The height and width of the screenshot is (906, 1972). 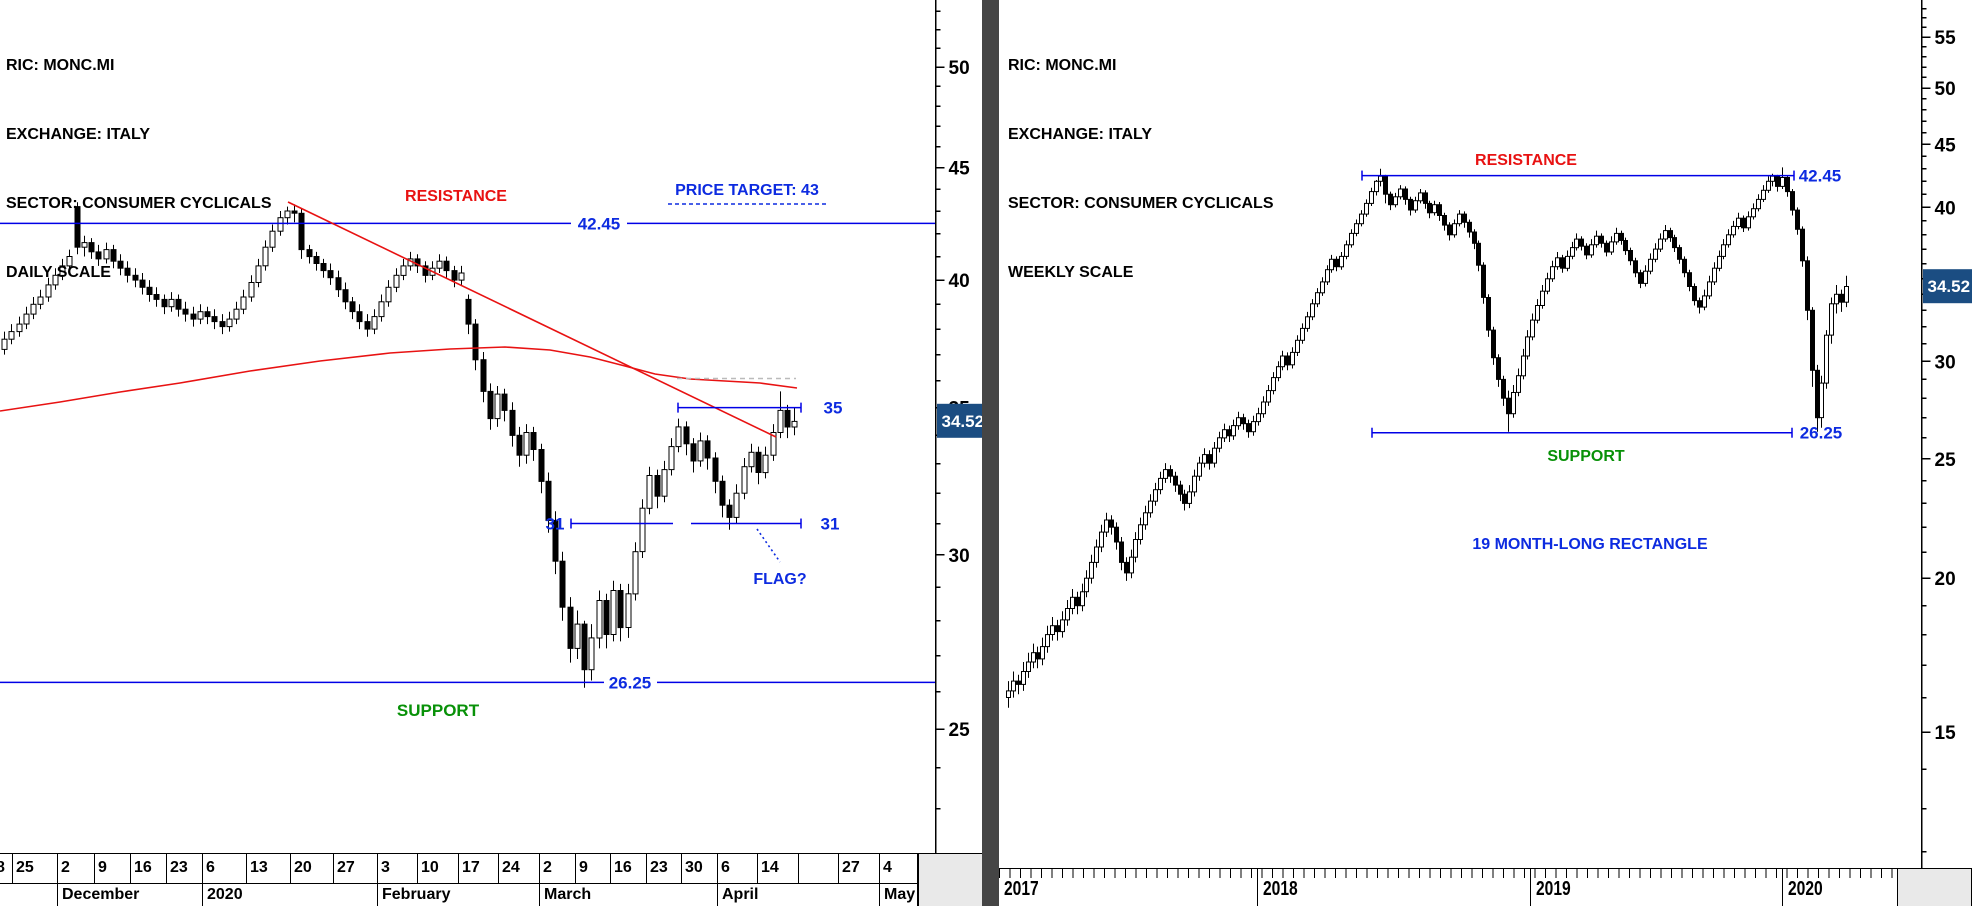 I want to click on daily-last-price-badge: 34.52, so click(x=961, y=420).